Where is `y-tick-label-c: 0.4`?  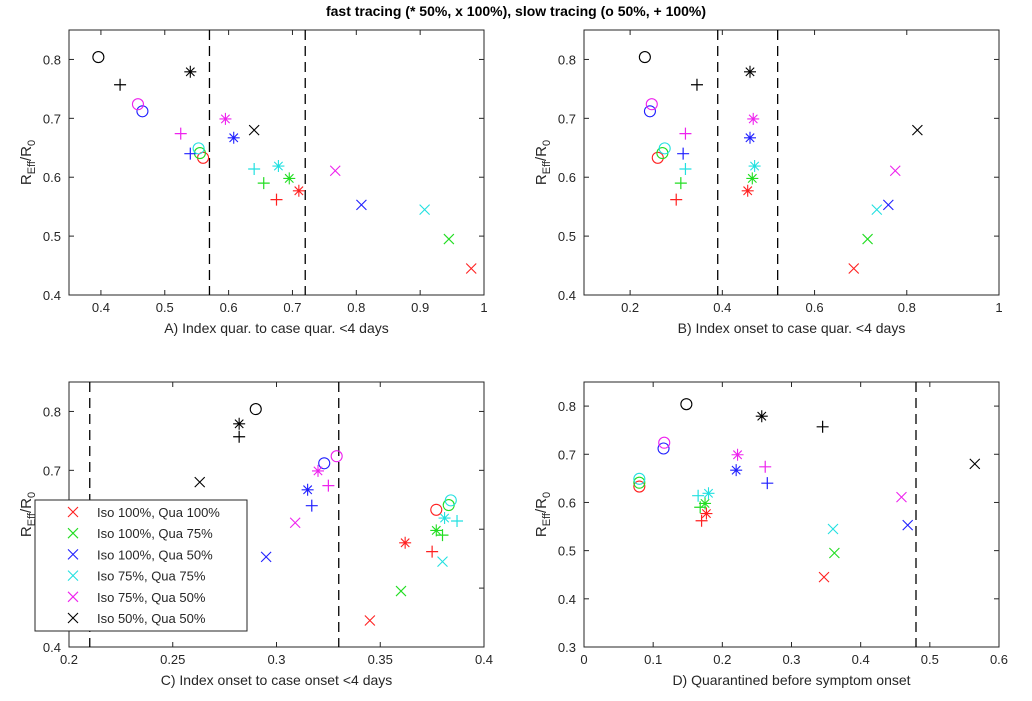
y-tick-label-c: 0.4 is located at coordinates (52, 647).